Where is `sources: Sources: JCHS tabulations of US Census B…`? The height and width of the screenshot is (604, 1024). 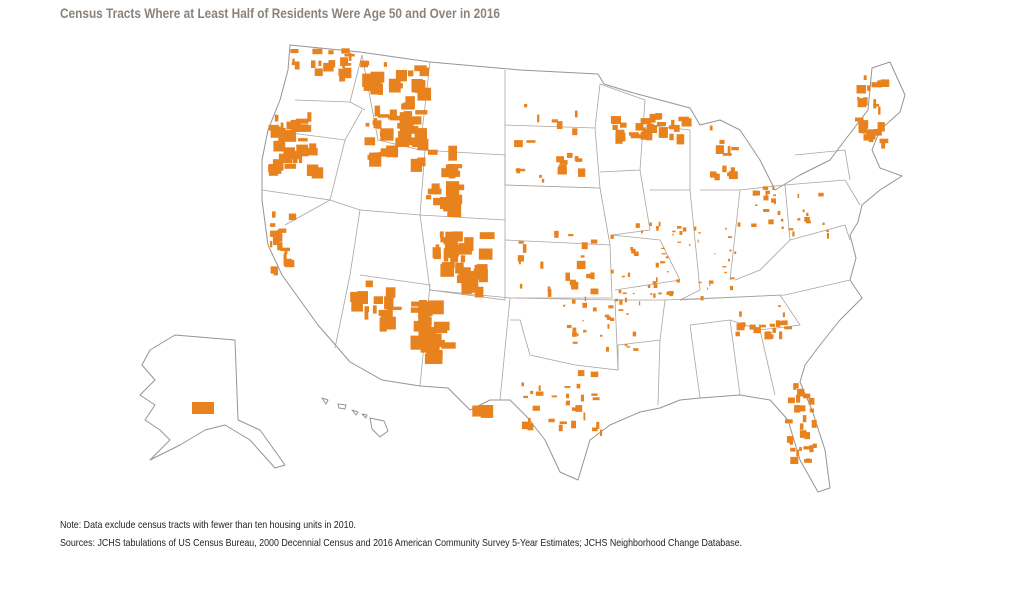
sources: Sources: JCHS tabulations of US Census B… is located at coordinates (401, 543).